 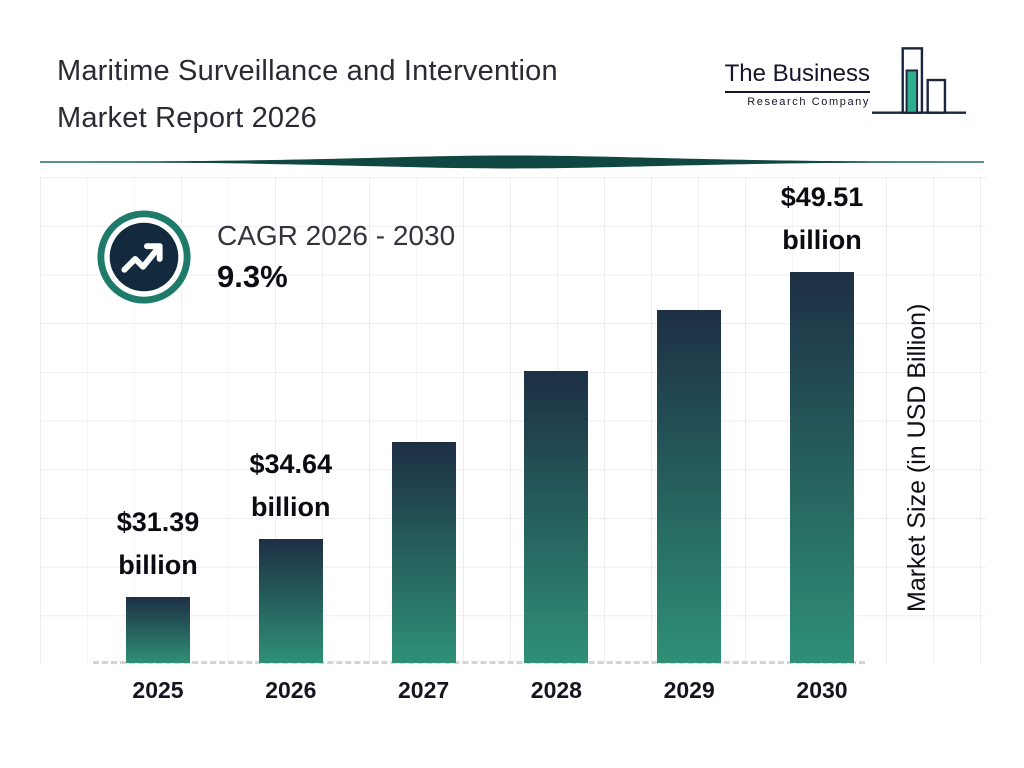 I want to click on y-axis-label: Market Size (in USD Billion), so click(x=917, y=458).